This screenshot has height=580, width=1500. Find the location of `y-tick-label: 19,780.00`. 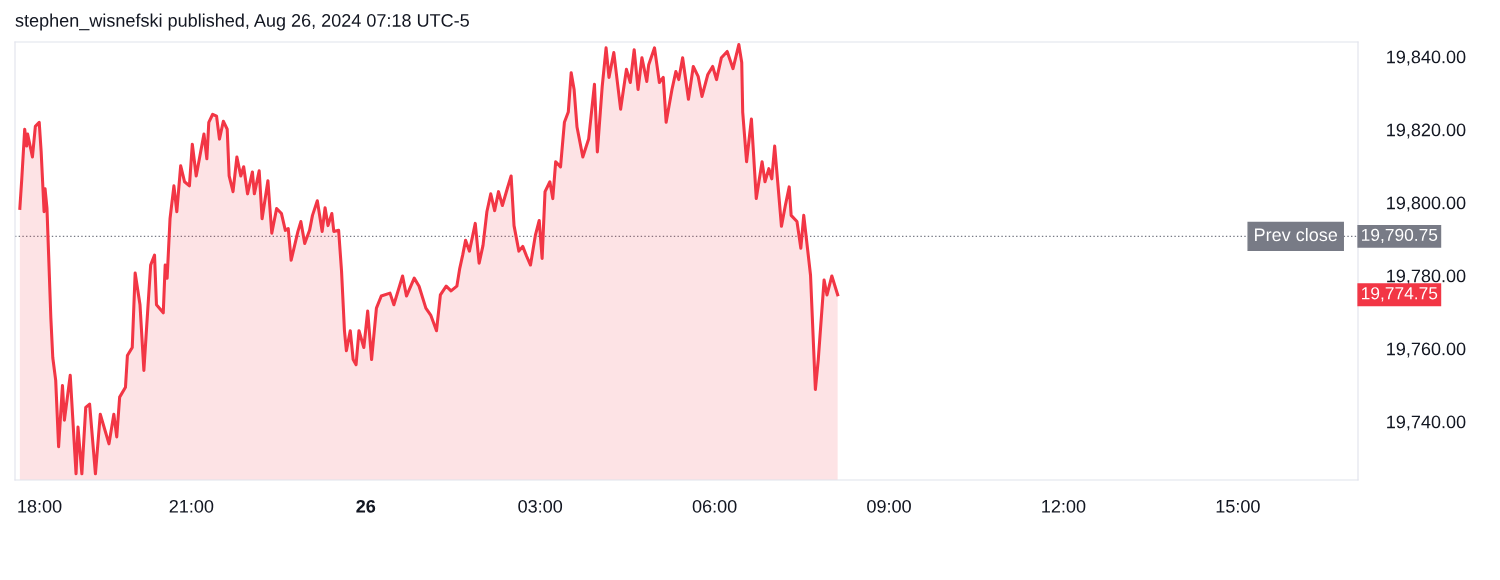

y-tick-label: 19,780.00 is located at coordinates (1426, 277).